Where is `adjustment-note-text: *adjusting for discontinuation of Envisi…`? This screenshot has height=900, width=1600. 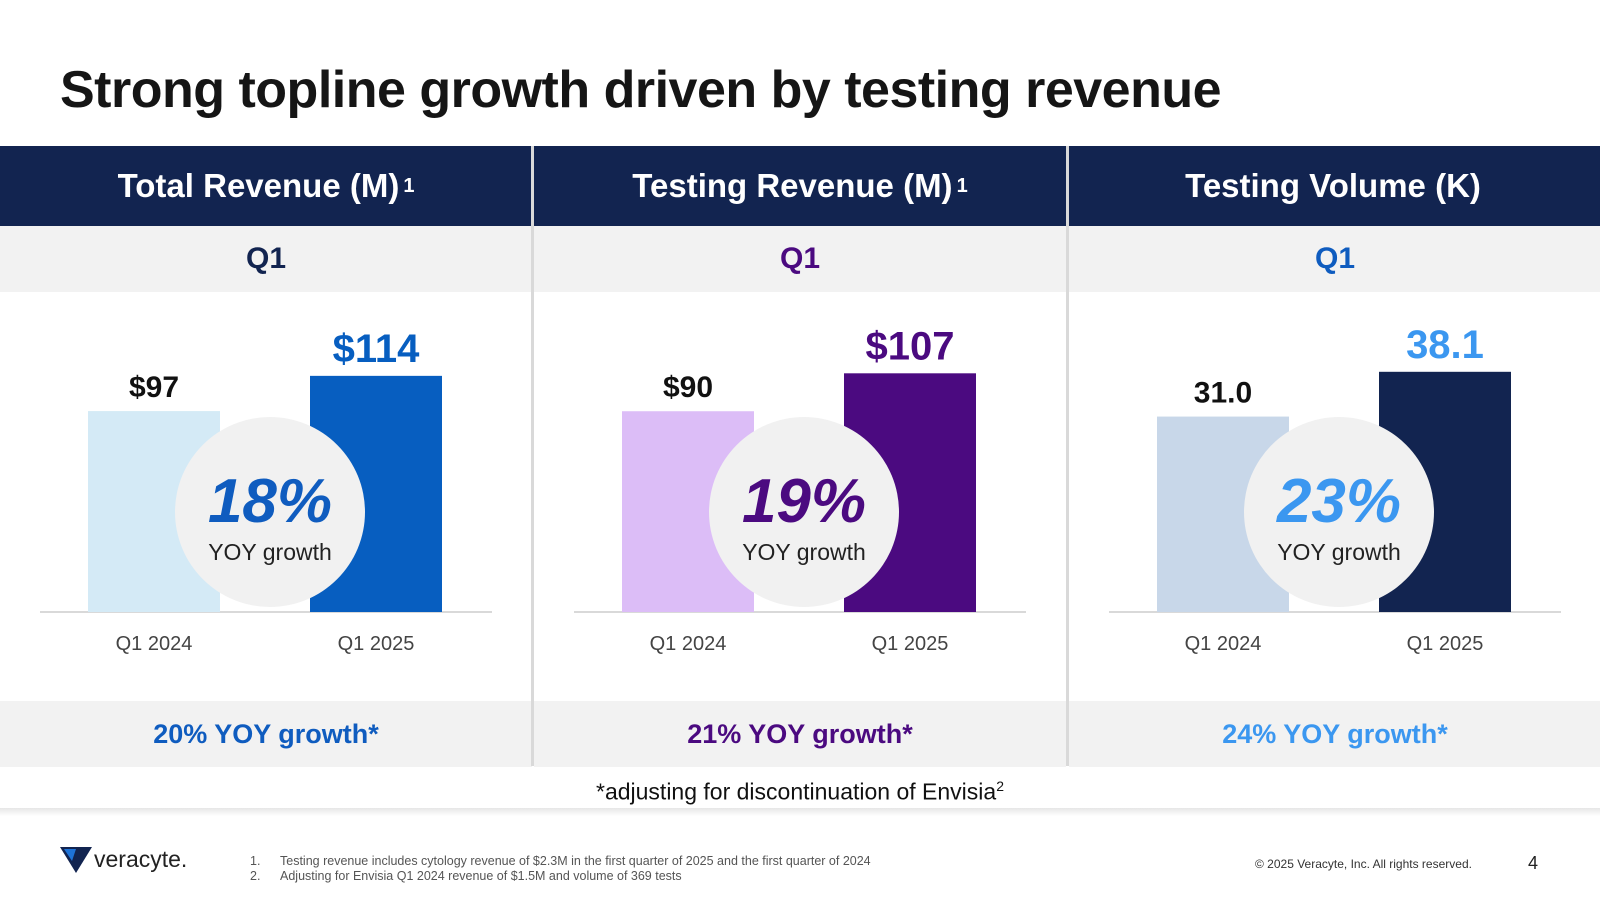 adjustment-note-text: *adjusting for discontinuation of Envisi… is located at coordinates (796, 791).